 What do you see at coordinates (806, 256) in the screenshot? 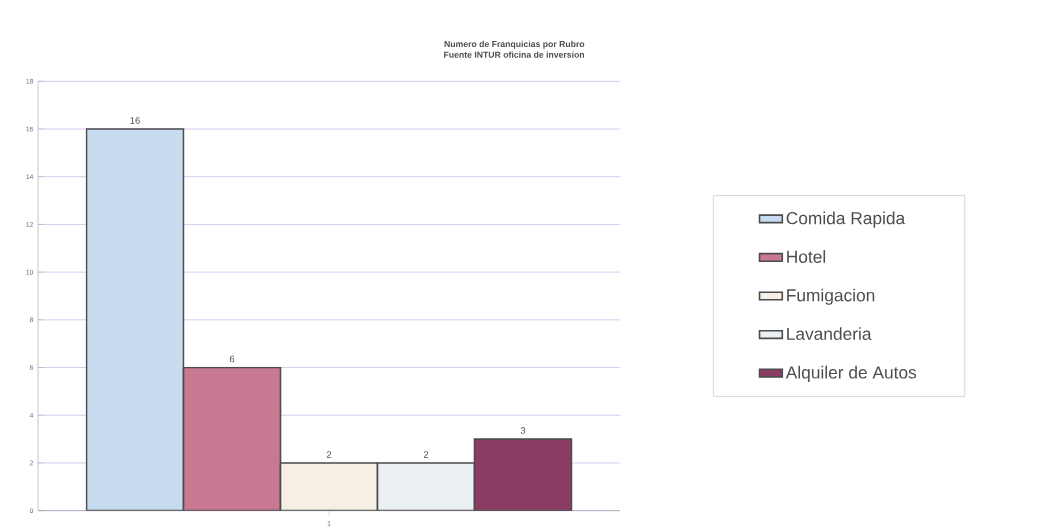
I see `legend-label: Hotel` at bounding box center [806, 256].